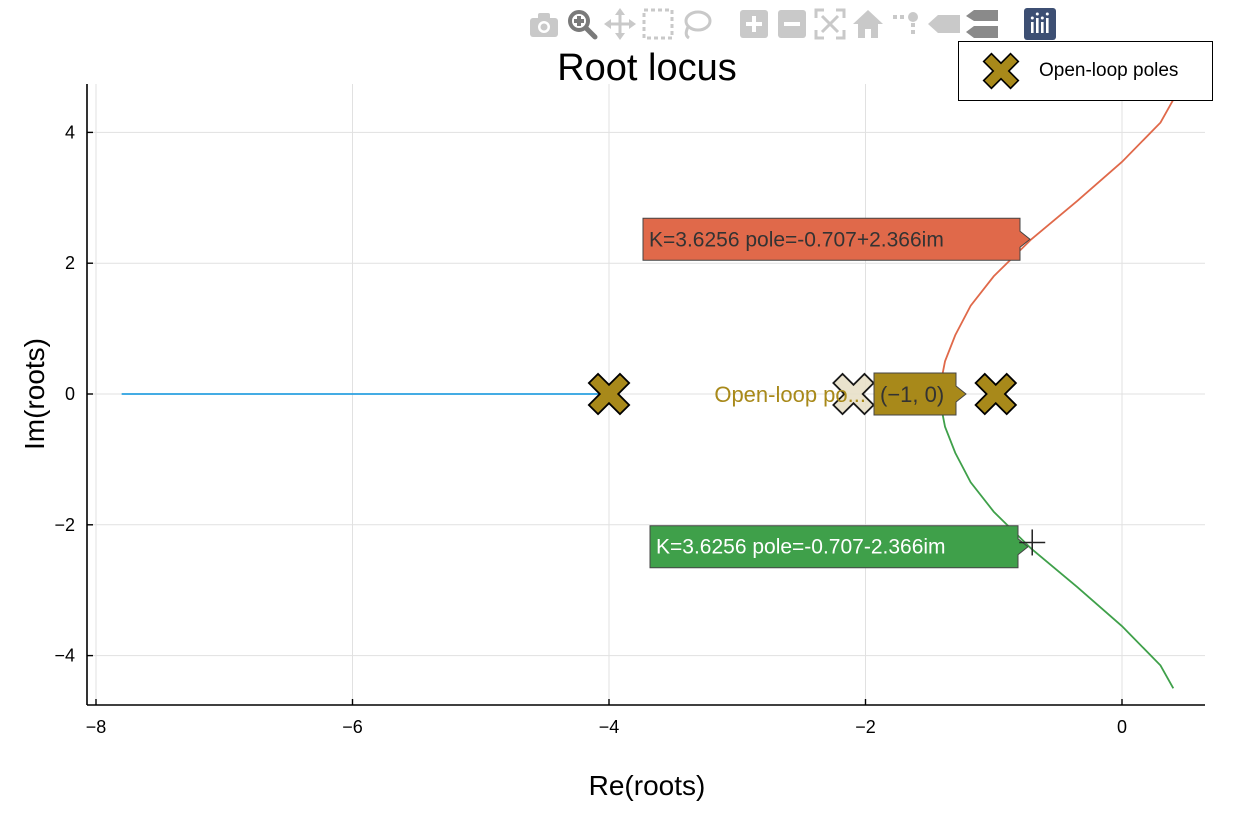 The image size is (1248, 815). Describe the element at coordinates (1056, 247) in the screenshot. I see `upper-complex-branch-line` at that location.